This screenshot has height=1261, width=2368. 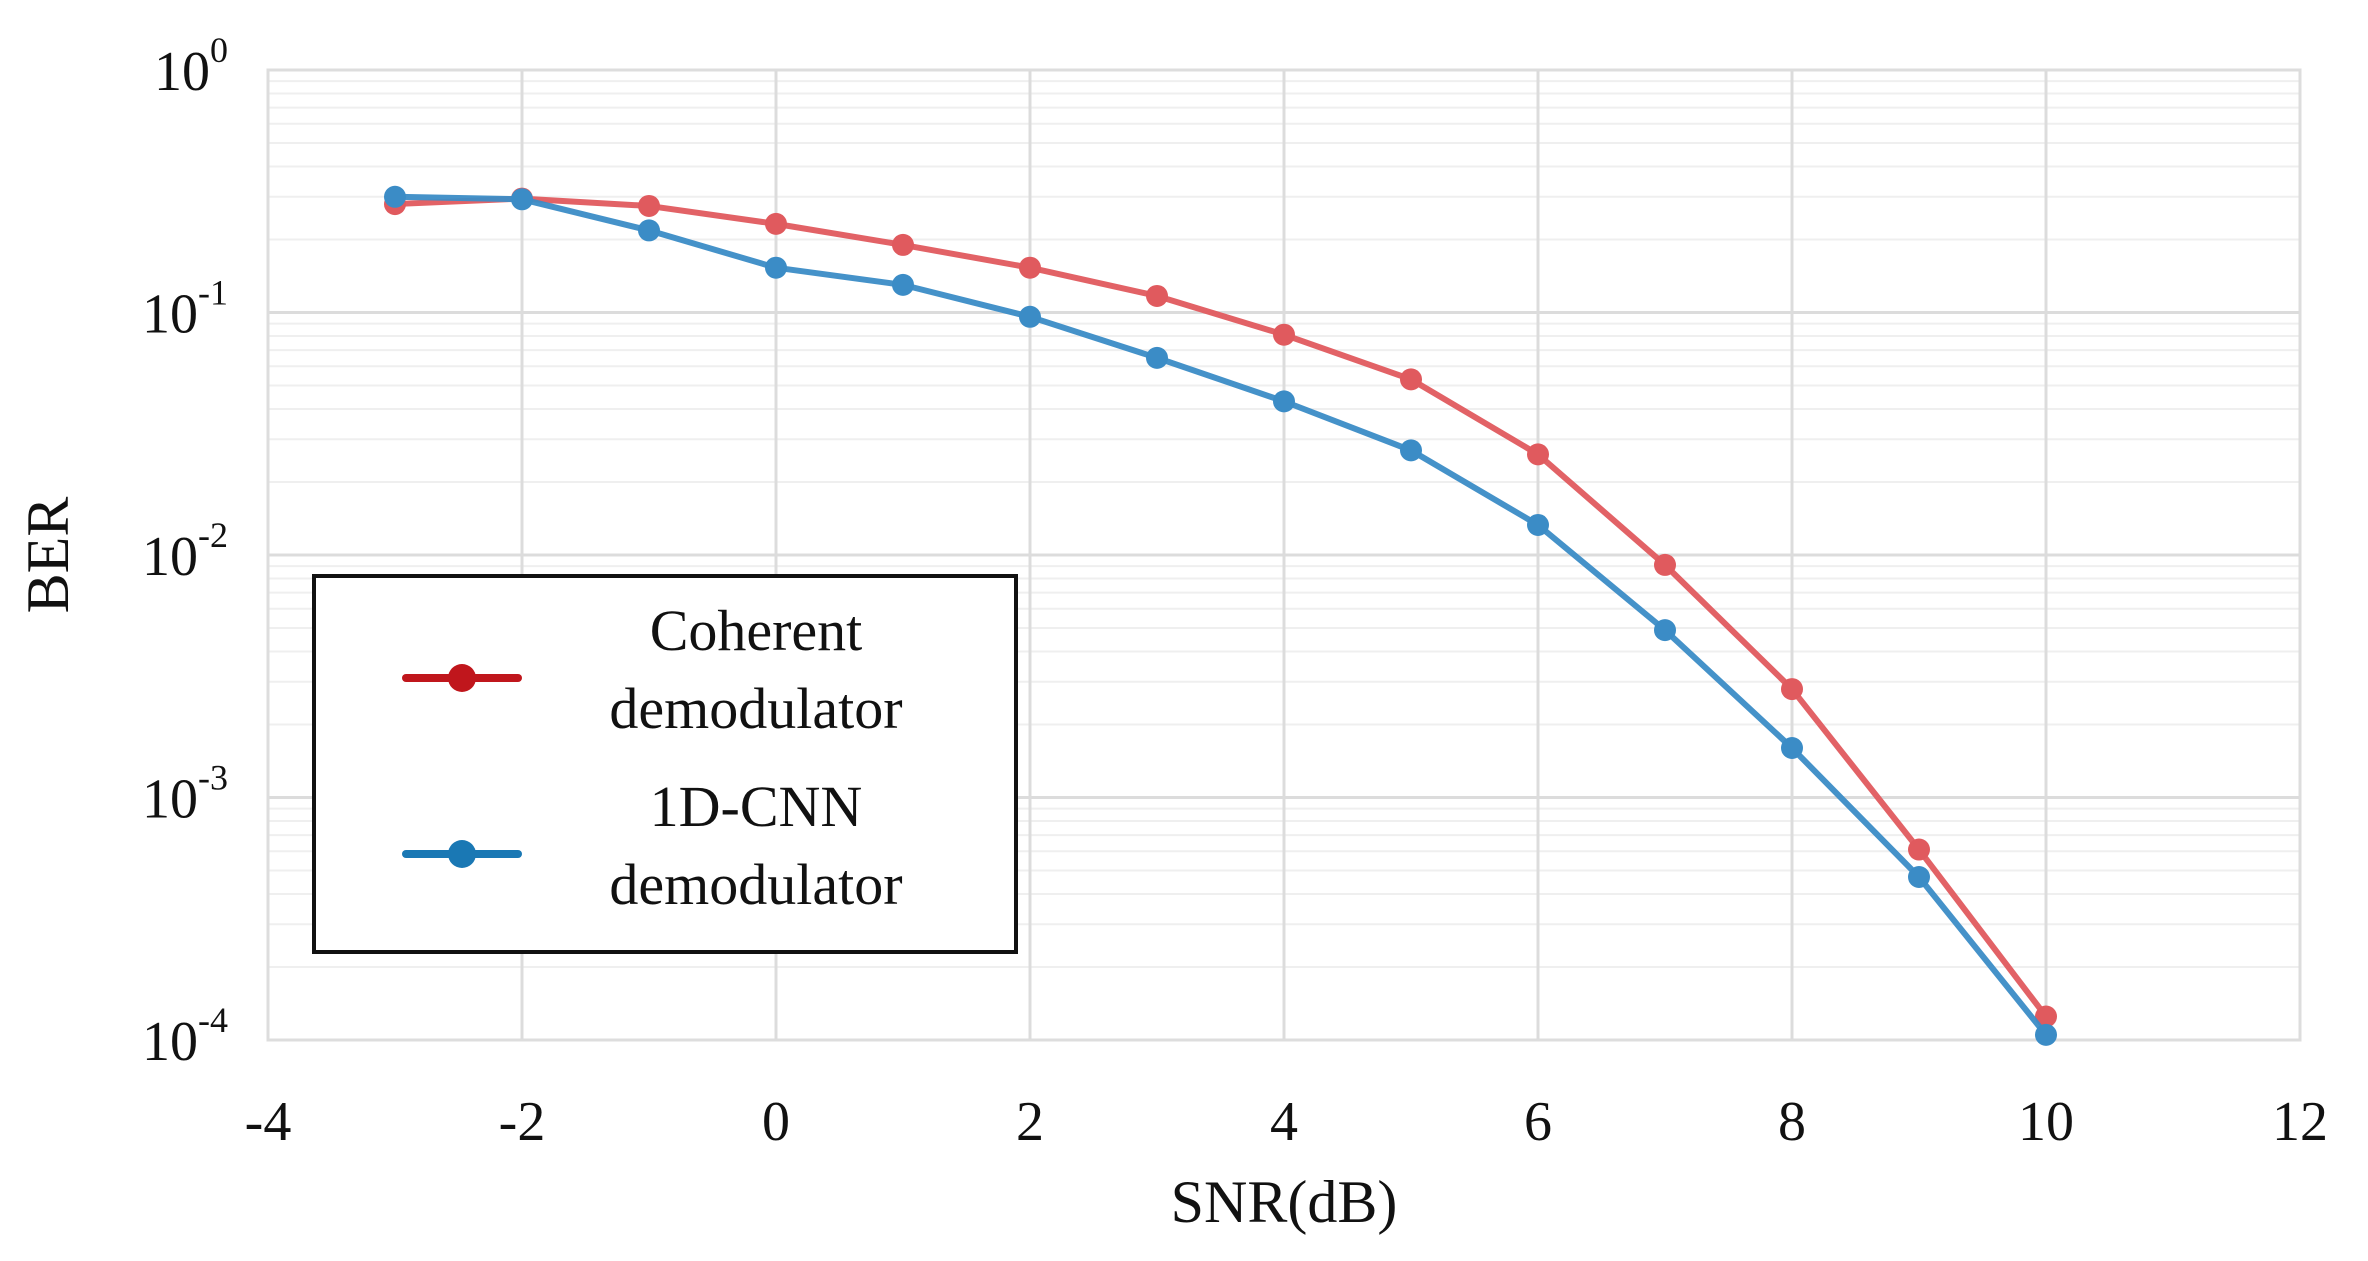 What do you see at coordinates (1792, 1122) in the screenshot?
I see `x-tick-label: 8` at bounding box center [1792, 1122].